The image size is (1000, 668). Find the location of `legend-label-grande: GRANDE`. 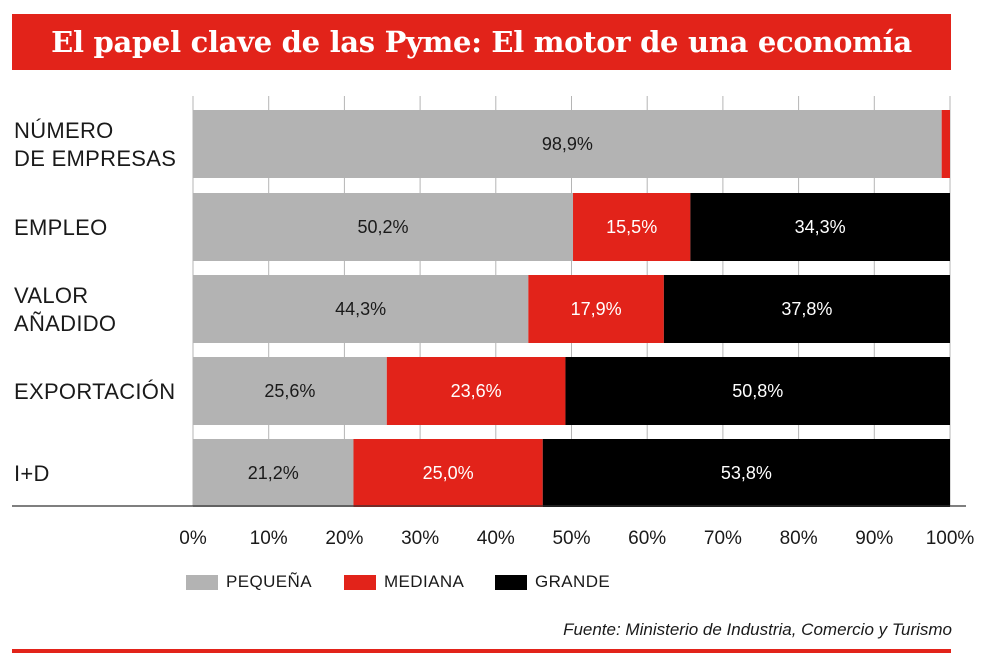

legend-label-grande: GRANDE is located at coordinates (573, 581).